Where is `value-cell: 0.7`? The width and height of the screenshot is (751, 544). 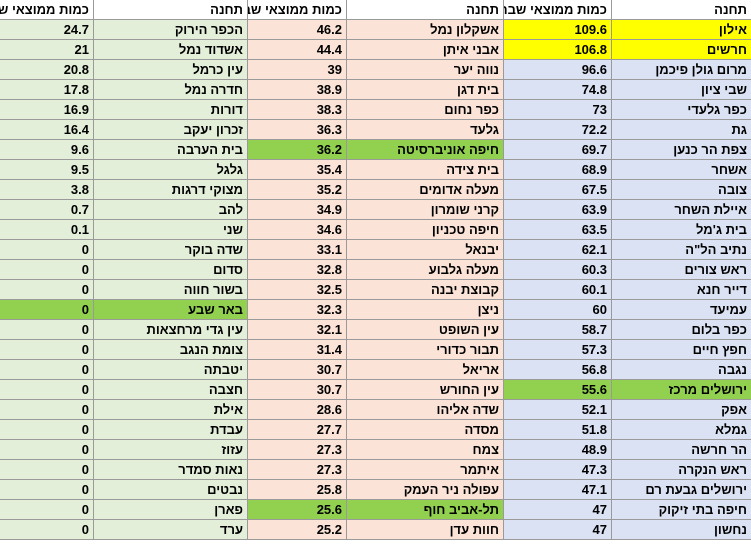 value-cell: 0.7 is located at coordinates (47, 210).